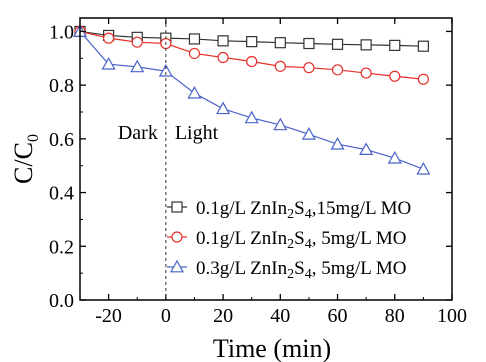 Image resolution: width=486 pixels, height=362 pixels. I want to click on x-tick-label: 20, so click(223, 316).